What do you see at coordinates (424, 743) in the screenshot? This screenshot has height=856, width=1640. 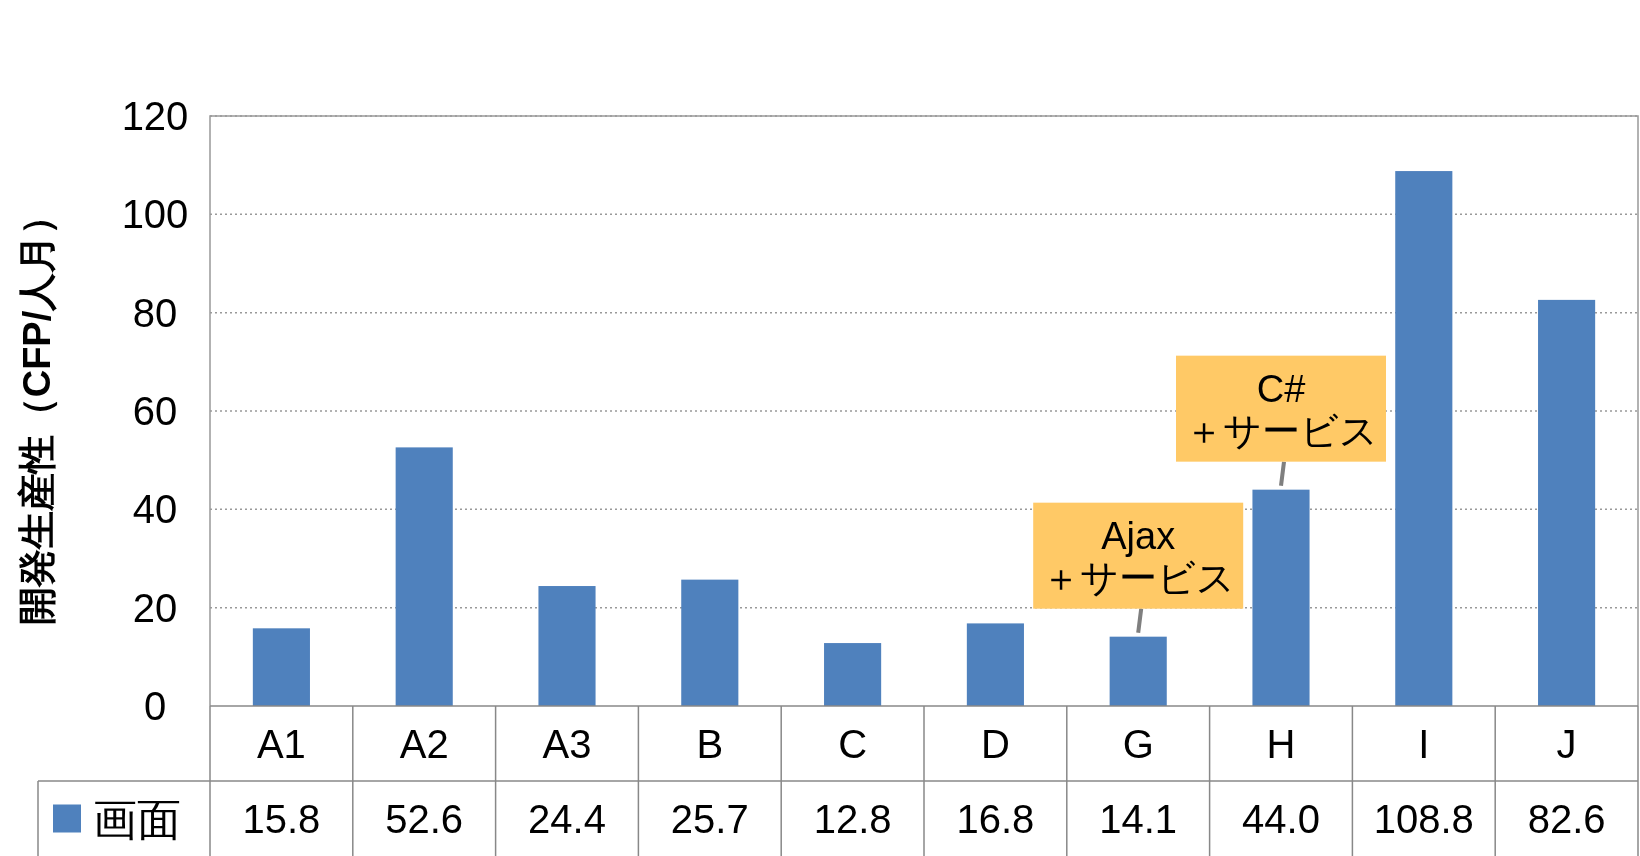 I see `x-tick-label: A2` at bounding box center [424, 743].